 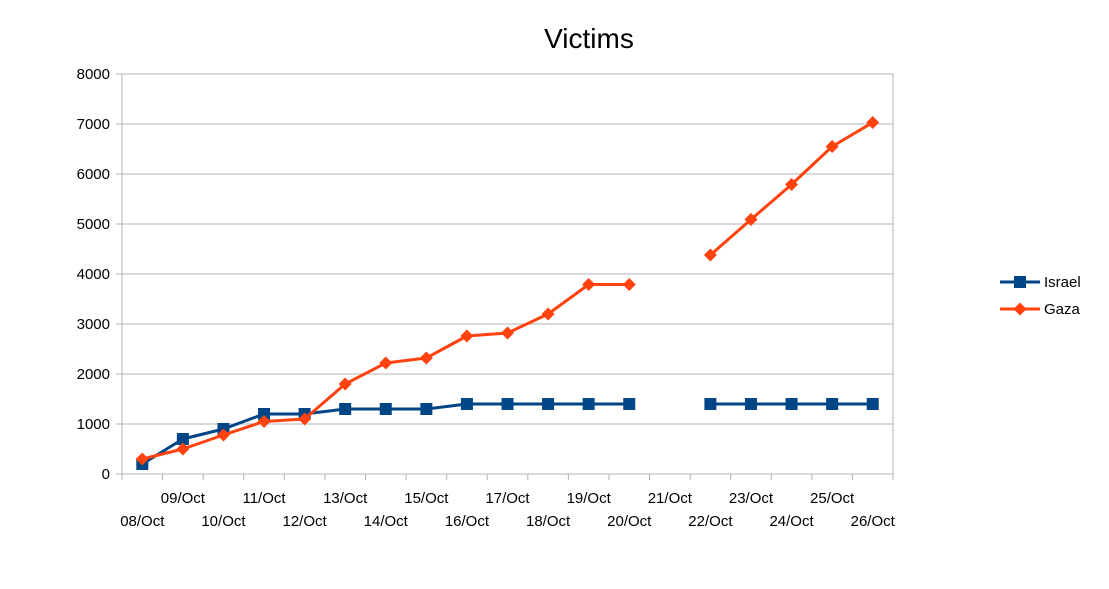 What do you see at coordinates (223, 521) in the screenshot?
I see `x-tick-label: 10/Oct` at bounding box center [223, 521].